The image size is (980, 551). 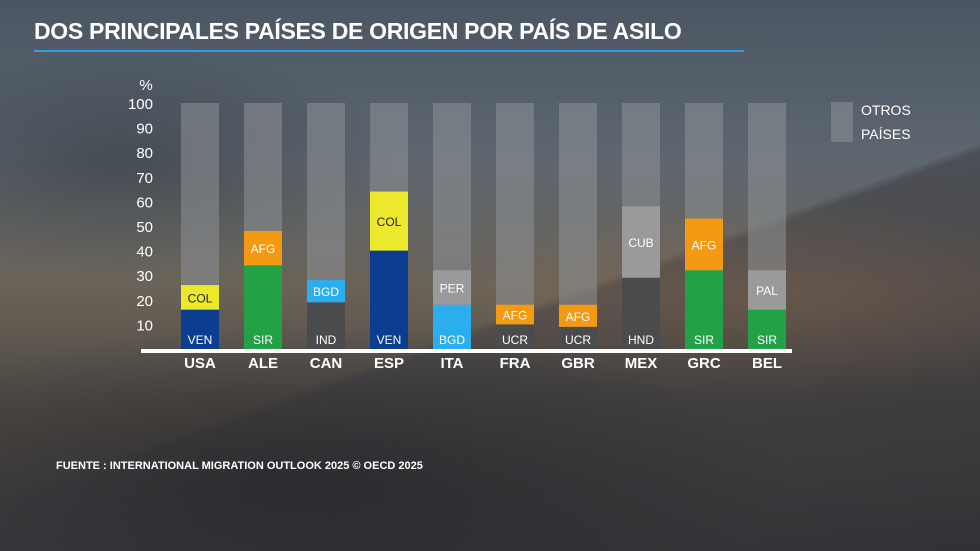 What do you see at coordinates (326, 363) in the screenshot?
I see `x-tick-label: CAN` at bounding box center [326, 363].